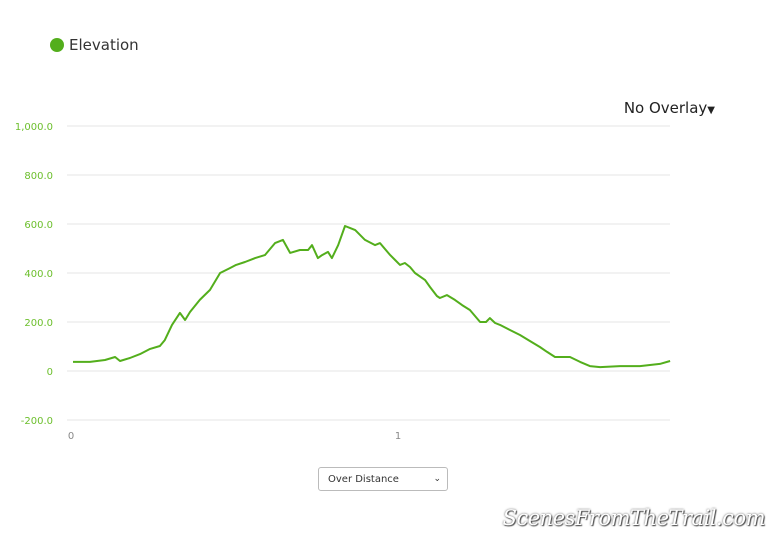 This screenshot has width=767, height=536. I want to click on overlay-dropdown: No Overlay▼, so click(669, 108).